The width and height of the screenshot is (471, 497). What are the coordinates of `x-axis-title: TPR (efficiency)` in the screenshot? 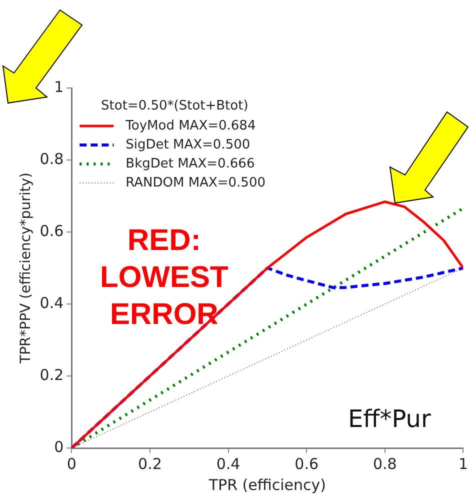 It's located at (267, 485).